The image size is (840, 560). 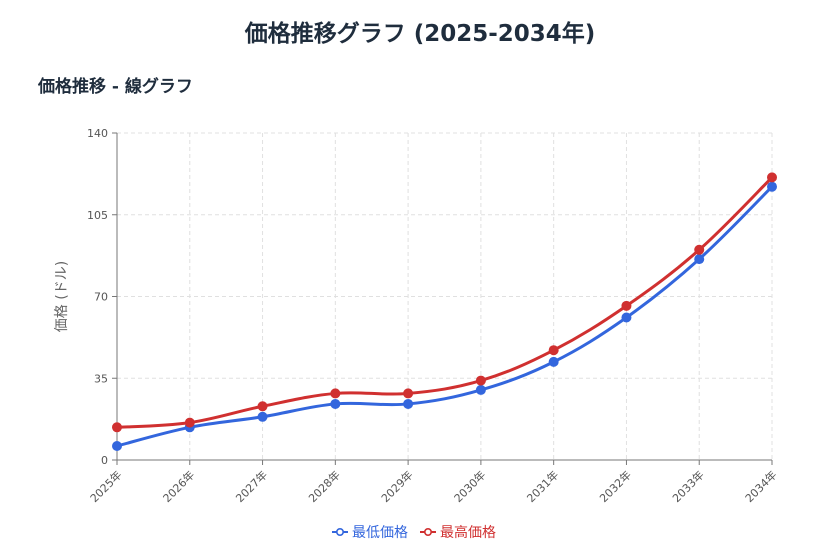 I want to click on x-tick-label: 2026年, so click(x=178, y=486).